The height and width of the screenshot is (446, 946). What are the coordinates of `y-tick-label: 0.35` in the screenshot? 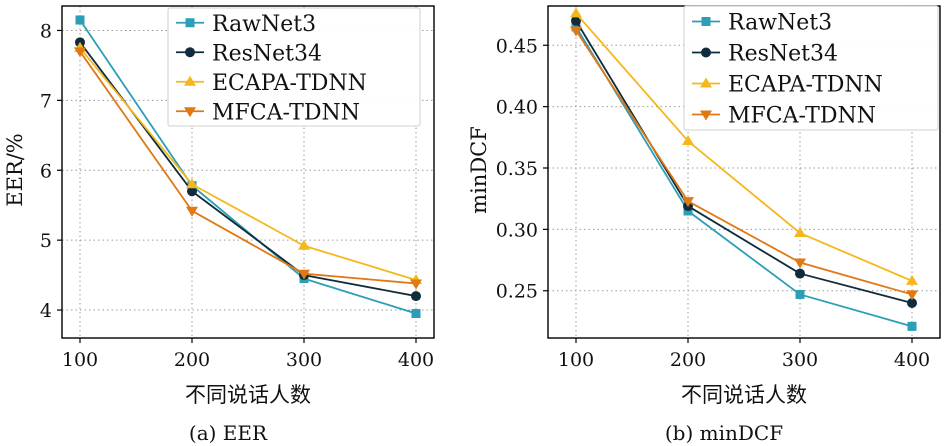 It's located at (517, 169).